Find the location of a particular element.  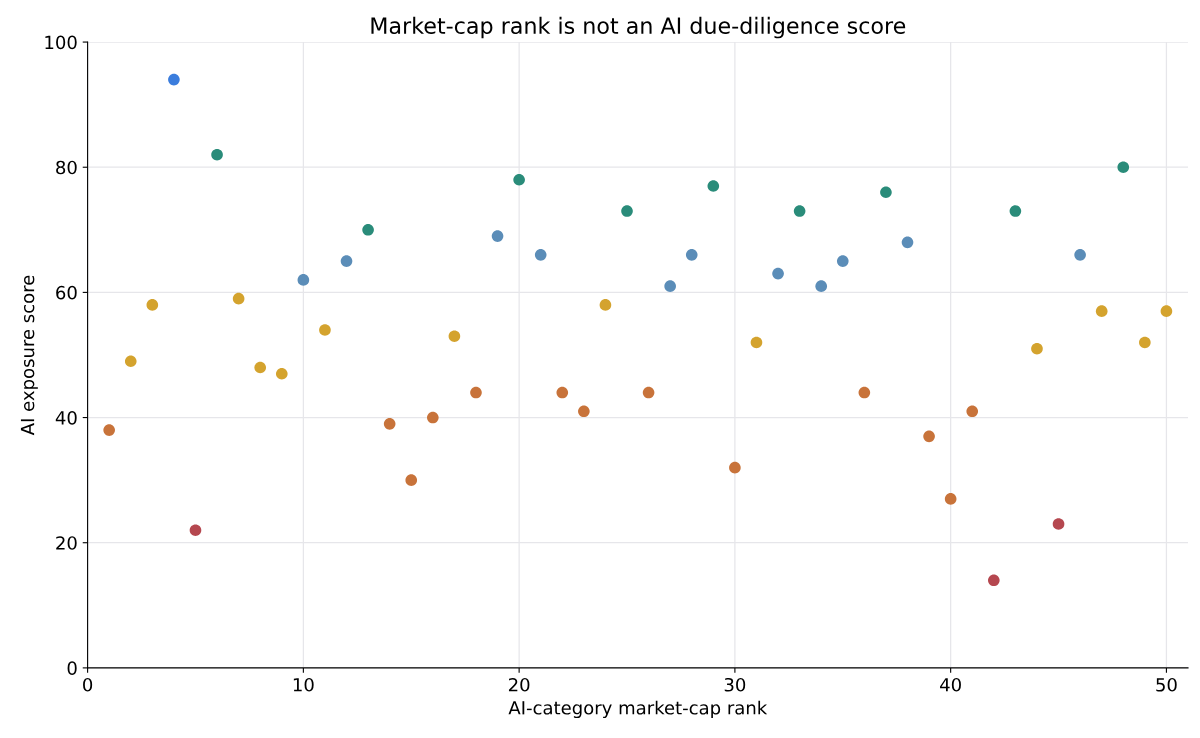

chart-title: Market-cap rank is not an AI due-diligence score is located at coordinates (638, 27).